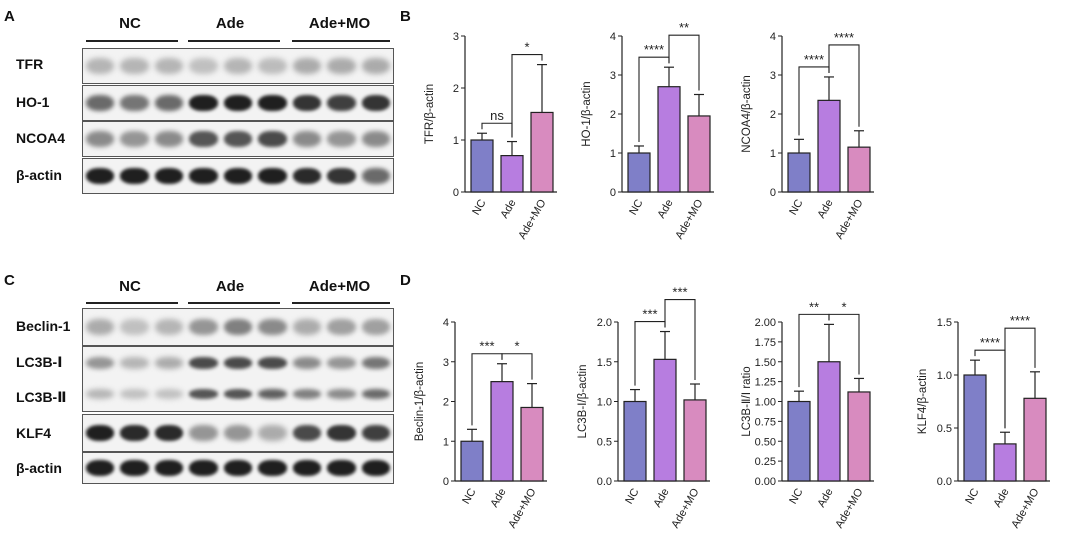 This screenshot has width=1065, height=533. I want to click on top-group-line-ademo, so click(341, 41).